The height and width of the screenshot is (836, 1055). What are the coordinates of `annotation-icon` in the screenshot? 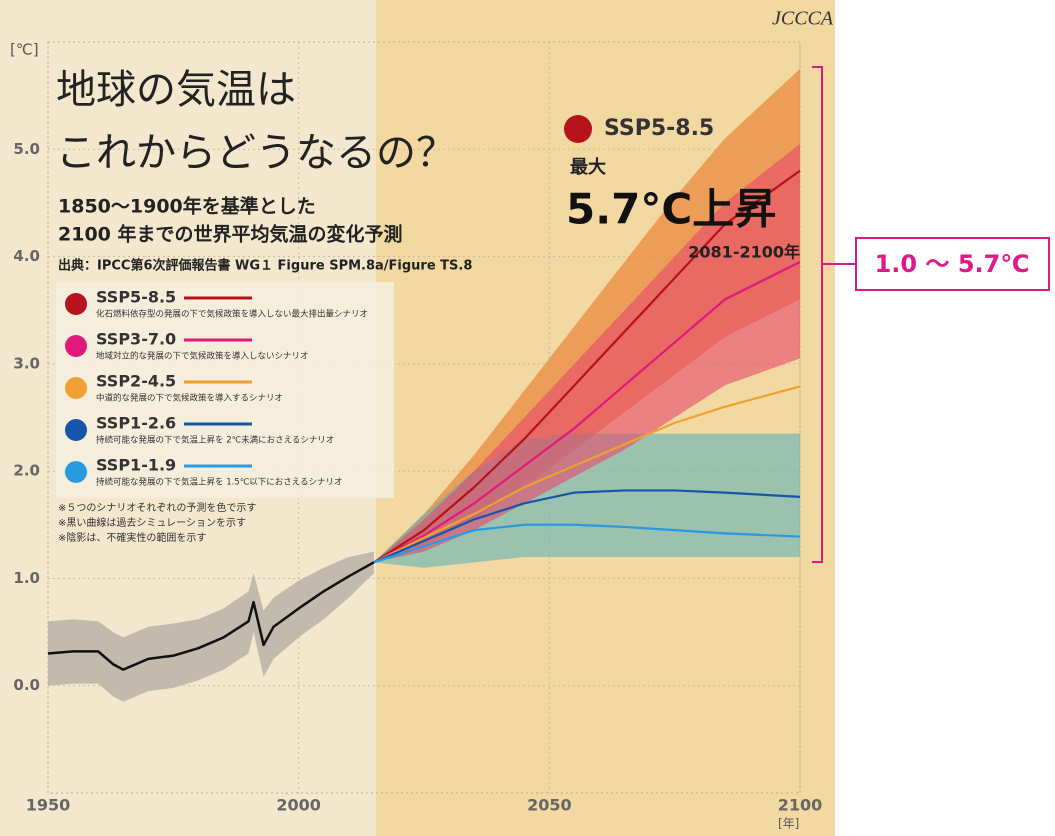 It's located at (578, 129).